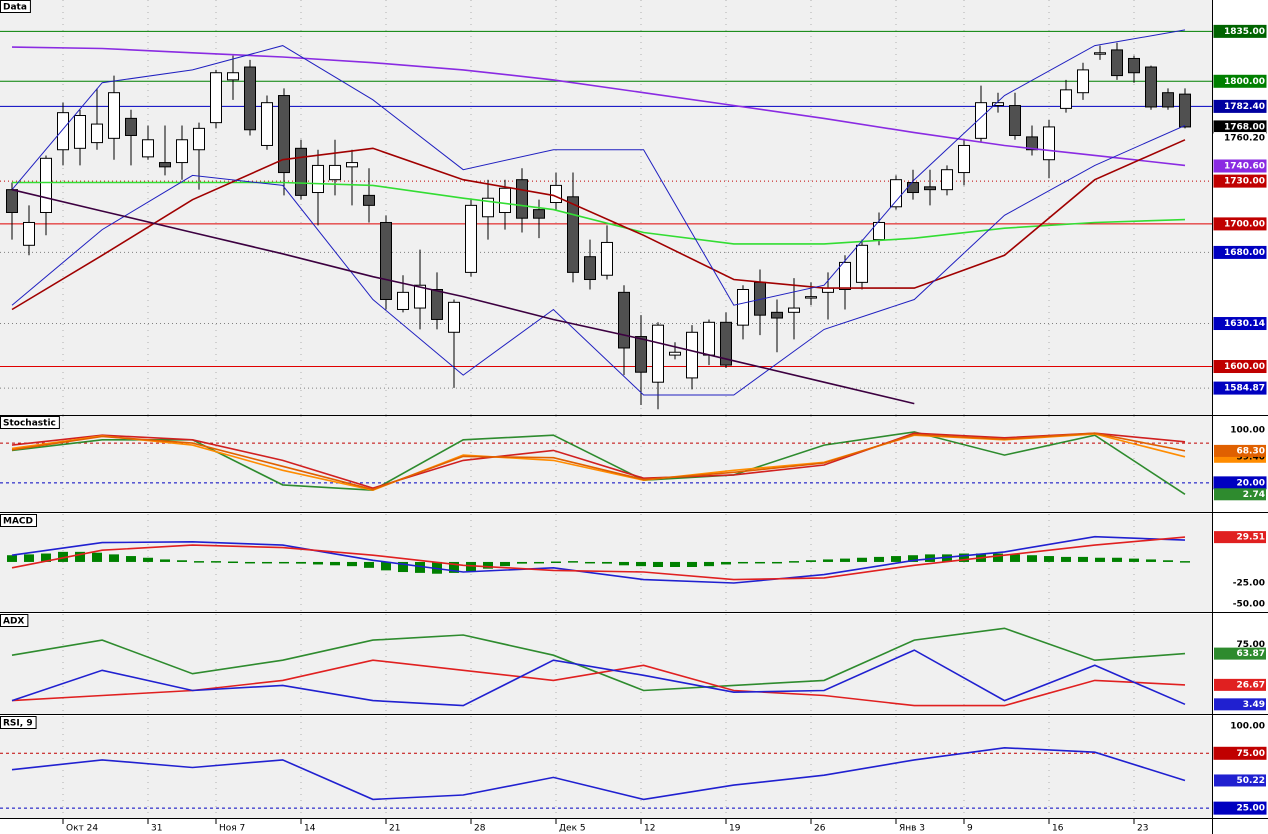  Describe the element at coordinates (1247, 726) in the screenshot. I see `y-tick-label: 100.00` at that location.